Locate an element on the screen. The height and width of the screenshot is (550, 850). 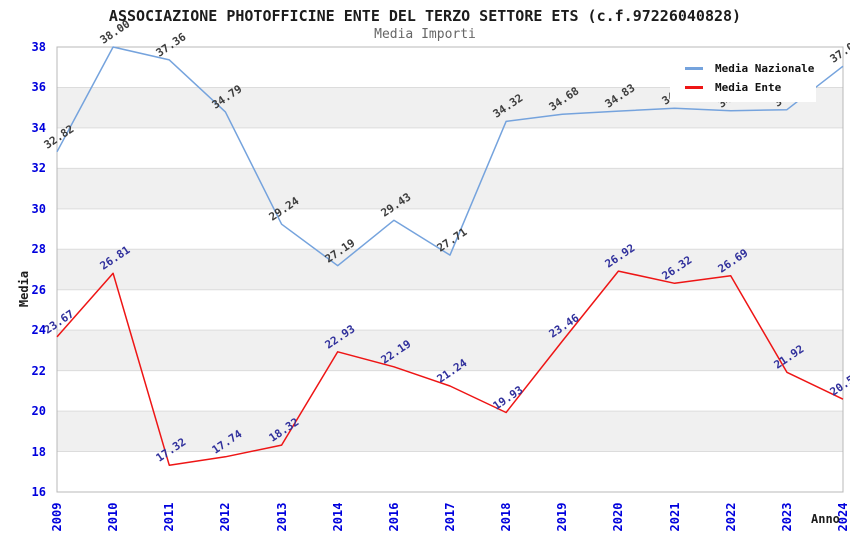
y-tick-label: 36 is located at coordinates (38, 87).